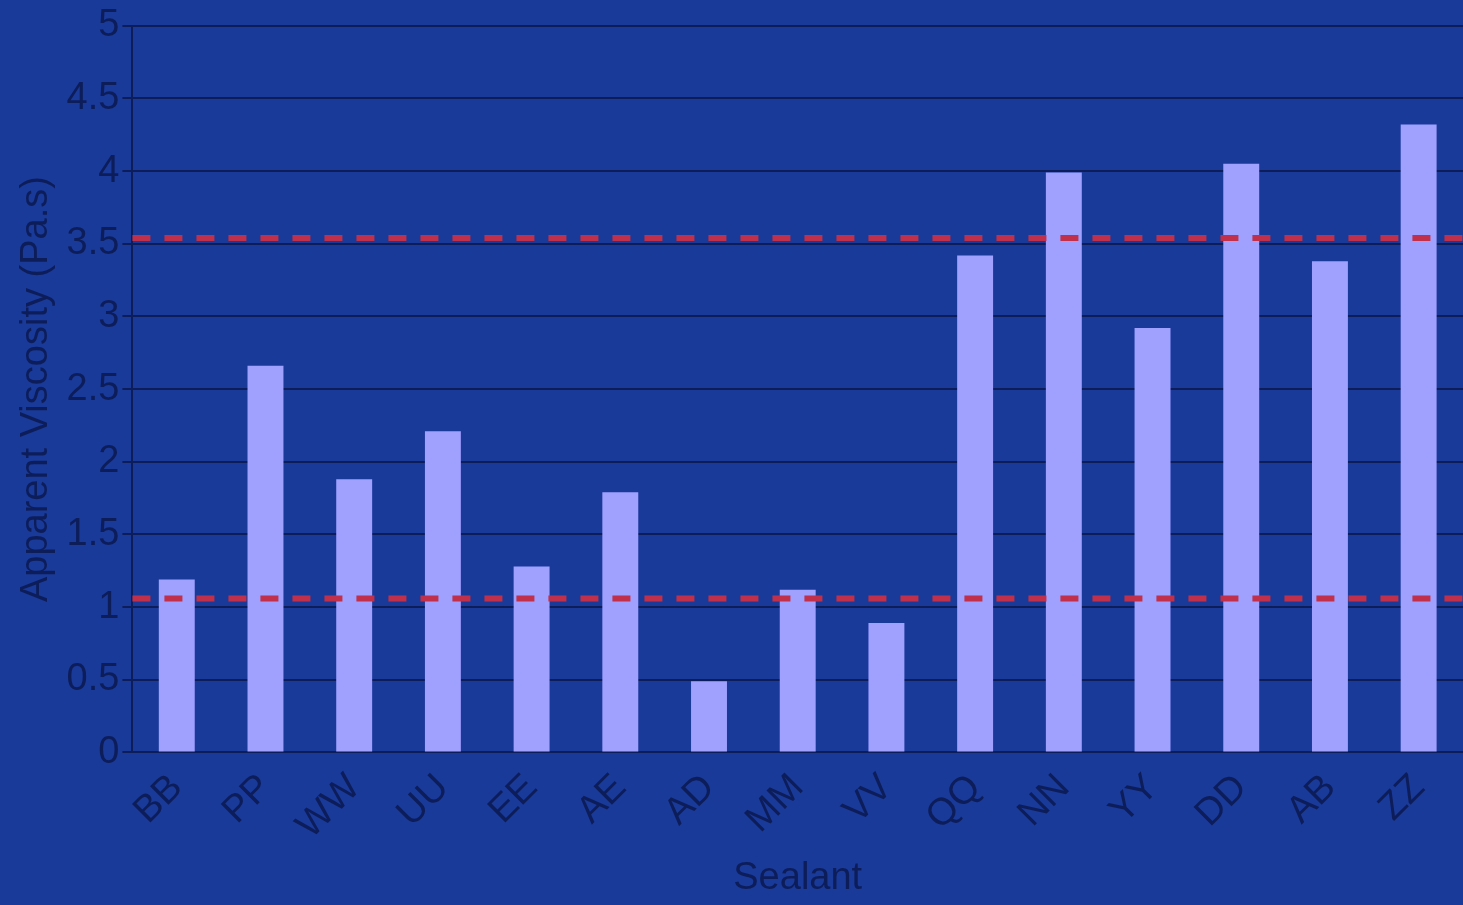 The width and height of the screenshot is (1463, 905). Describe the element at coordinates (689, 798) in the screenshot. I see `x-tick-label: AD` at that location.